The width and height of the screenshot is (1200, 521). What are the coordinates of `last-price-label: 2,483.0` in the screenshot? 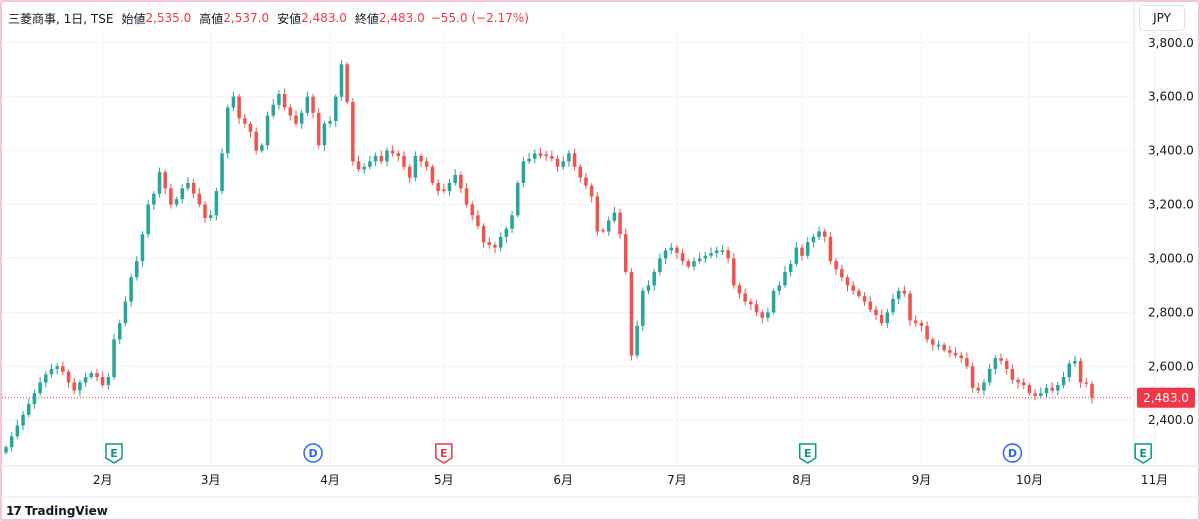 It's located at (1166, 398).